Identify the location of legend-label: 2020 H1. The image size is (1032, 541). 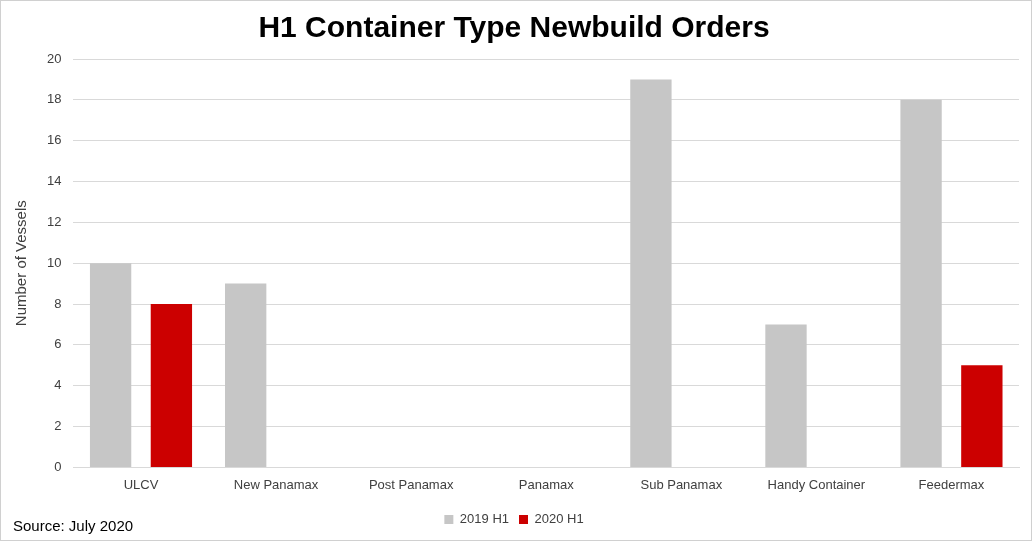
(559, 519).